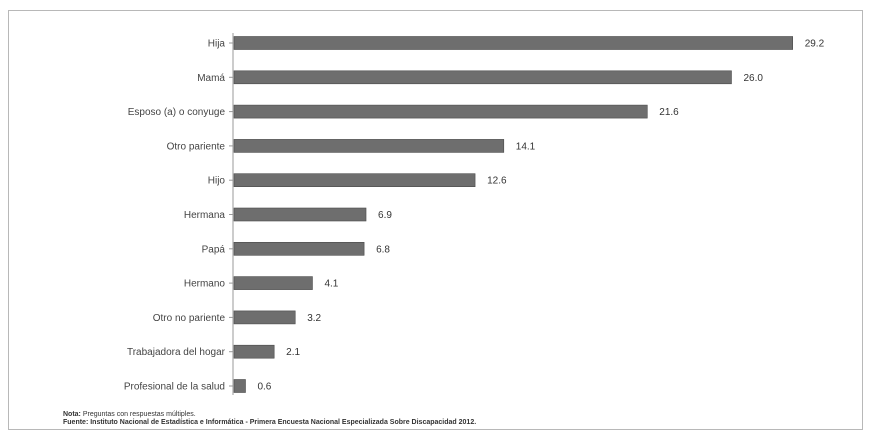 The width and height of the screenshot is (871, 437). Describe the element at coordinates (293, 352) in the screenshot. I see `value-label: 2.1` at that location.